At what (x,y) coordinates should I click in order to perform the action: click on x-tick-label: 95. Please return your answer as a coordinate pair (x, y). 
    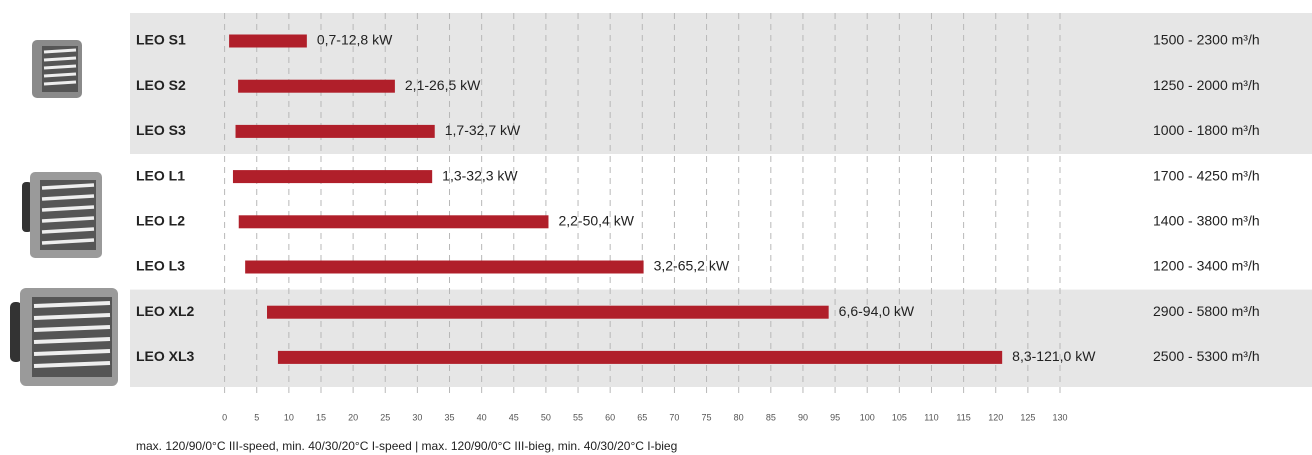
    Looking at the image, I should click on (835, 417).